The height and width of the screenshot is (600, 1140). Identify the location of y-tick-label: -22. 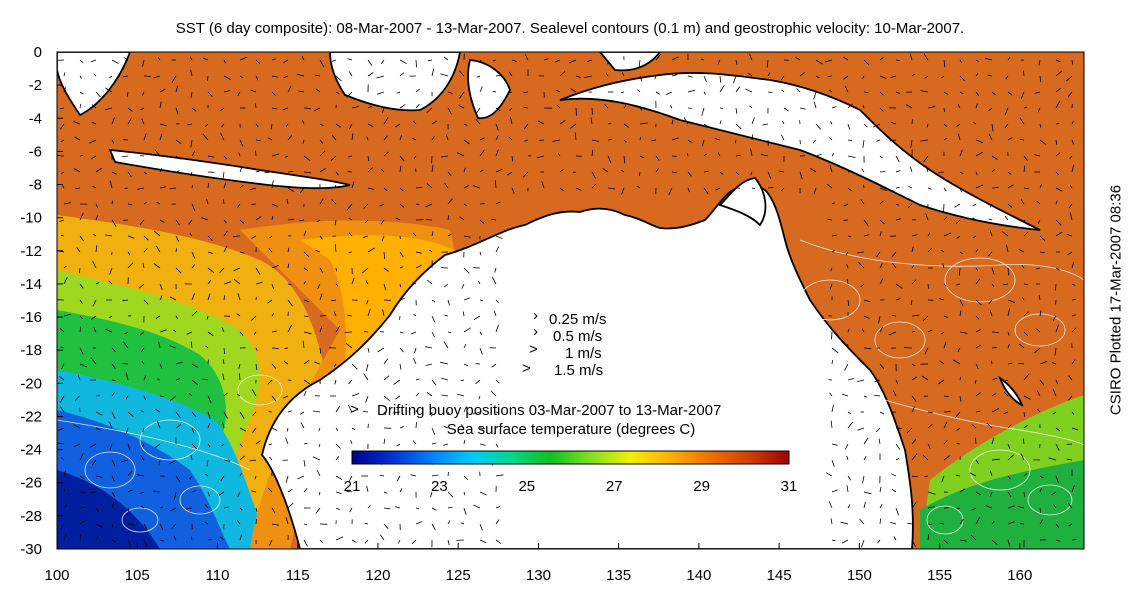
(31, 416).